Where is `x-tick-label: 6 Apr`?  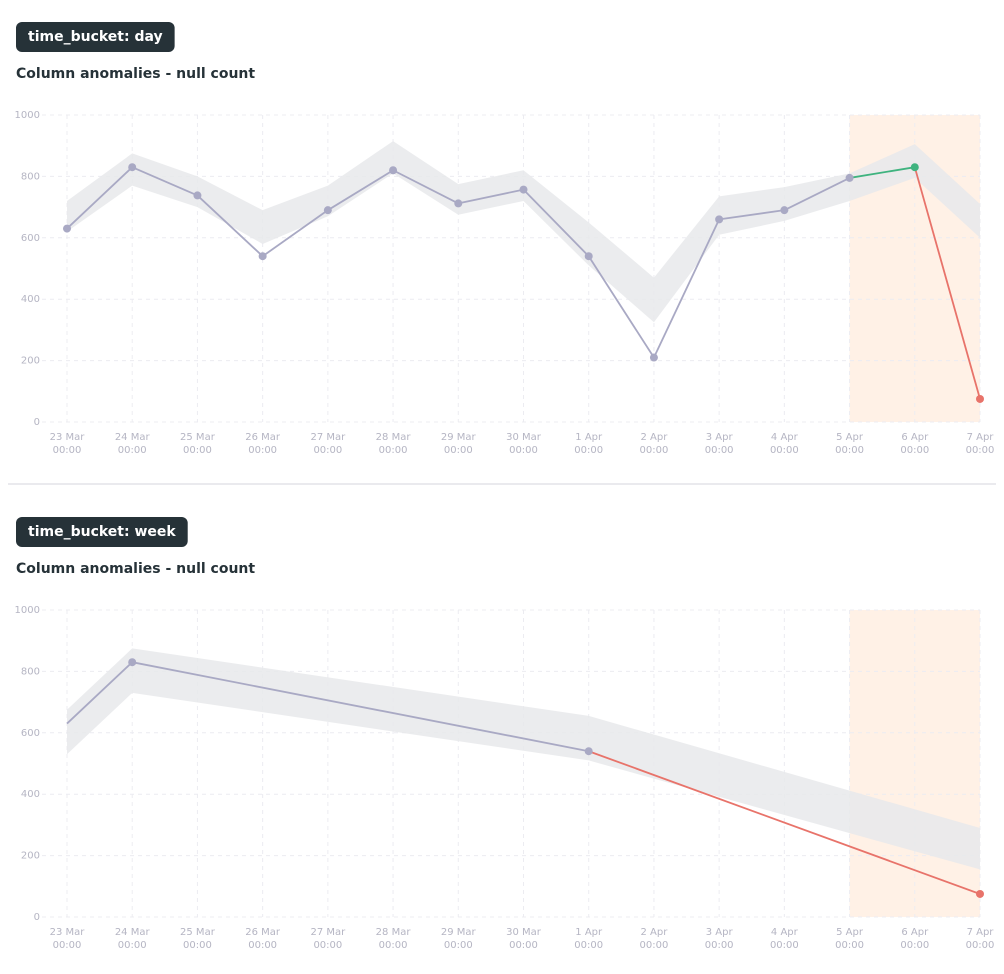
x-tick-label: 6 Apr is located at coordinates (915, 932).